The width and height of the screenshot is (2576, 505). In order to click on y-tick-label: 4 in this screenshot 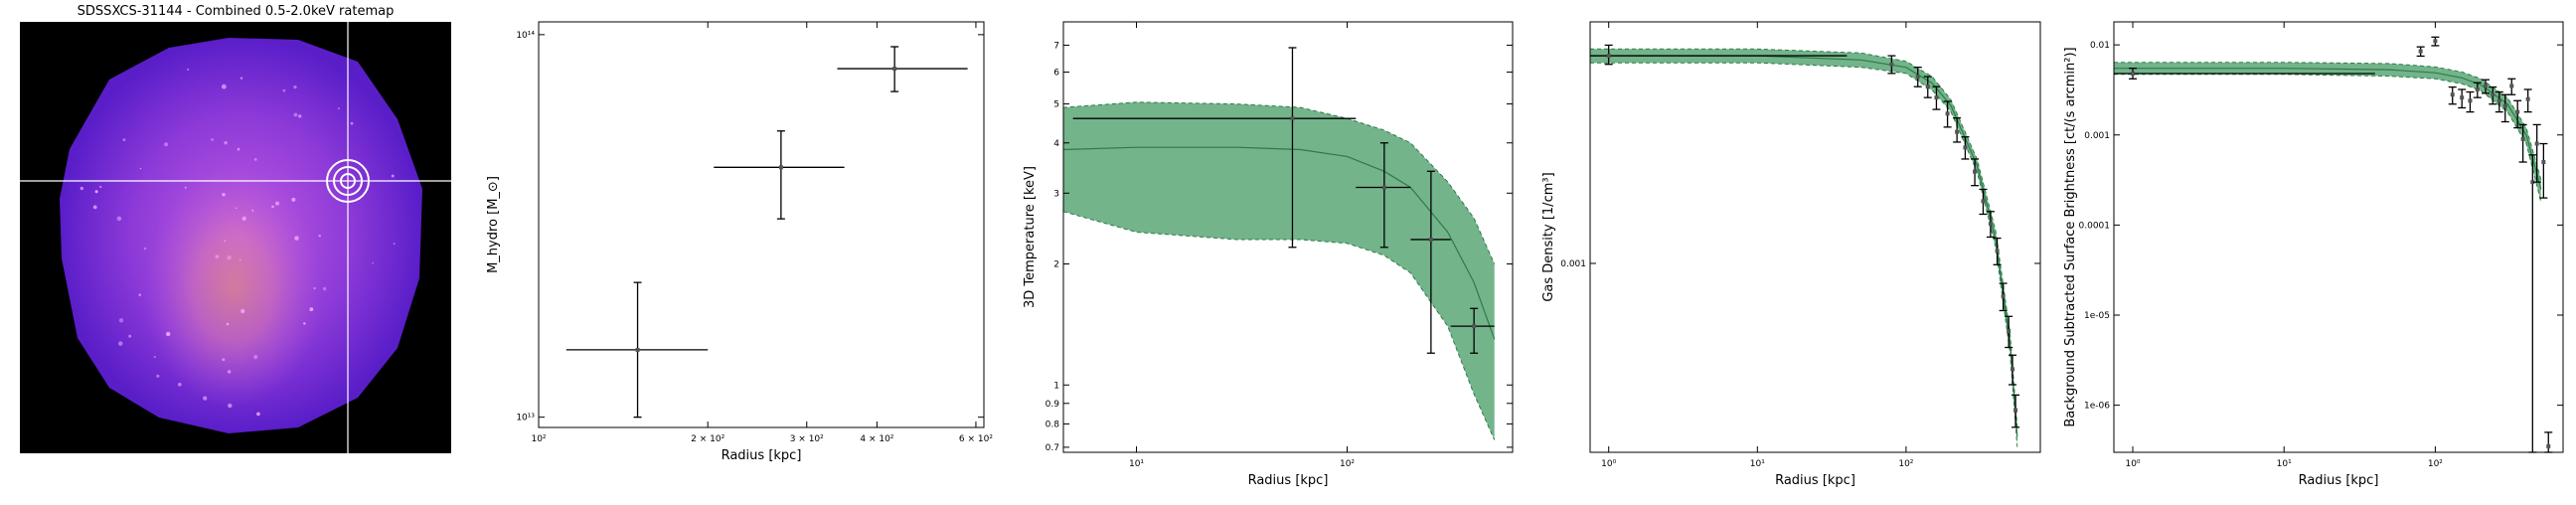, I will do `click(1056, 144)`.